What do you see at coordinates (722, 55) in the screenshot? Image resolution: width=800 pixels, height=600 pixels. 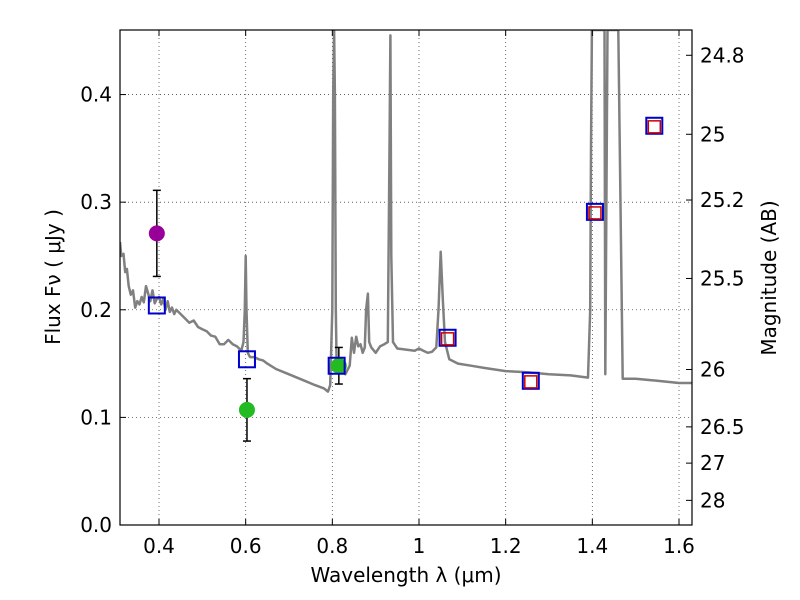 I see `y2-tick-label: 24.8` at bounding box center [722, 55].